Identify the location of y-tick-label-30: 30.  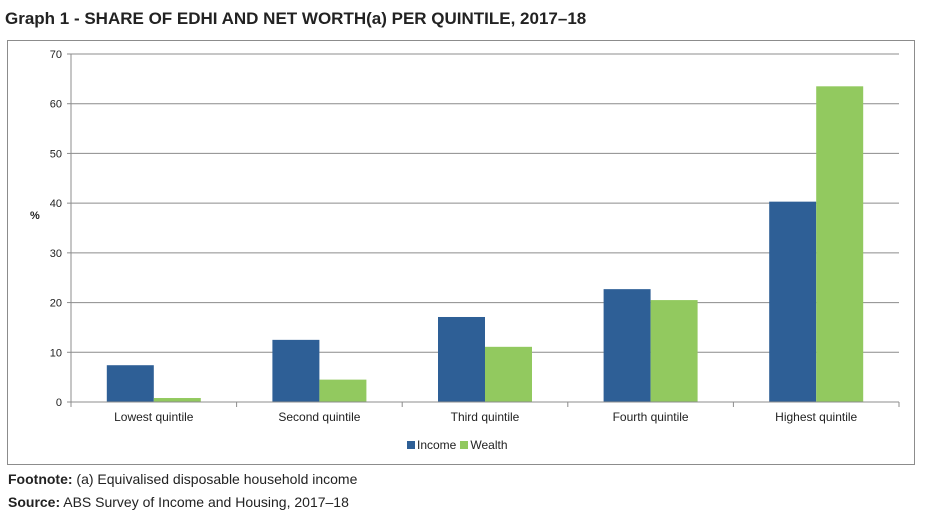
(56, 254).